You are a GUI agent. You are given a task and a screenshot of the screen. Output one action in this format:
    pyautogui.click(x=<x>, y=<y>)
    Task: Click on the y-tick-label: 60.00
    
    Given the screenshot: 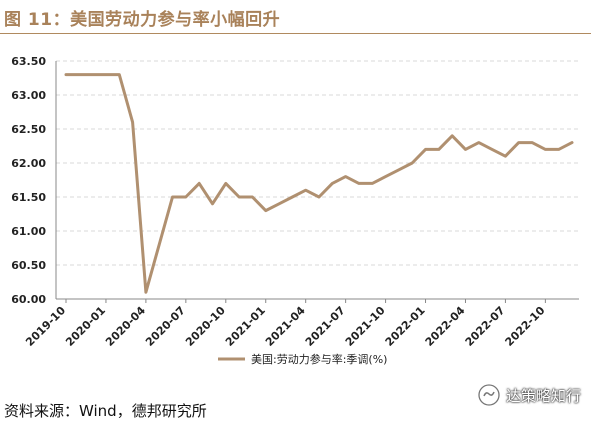 What is the action you would take?
    pyautogui.click(x=28, y=299)
    